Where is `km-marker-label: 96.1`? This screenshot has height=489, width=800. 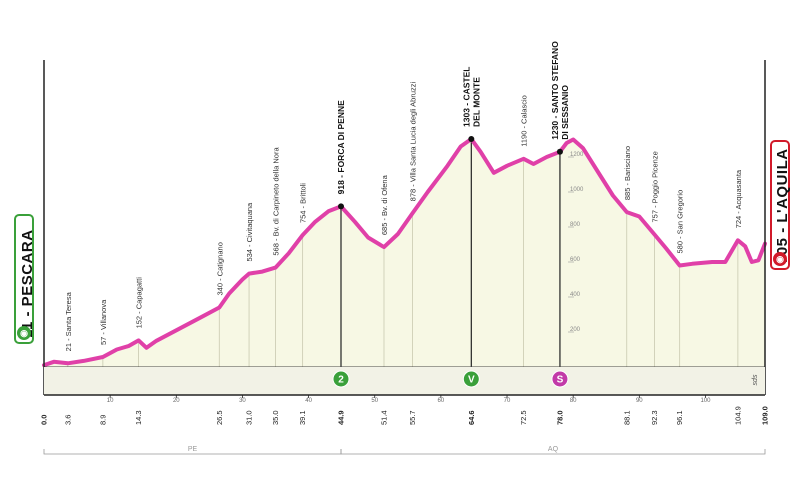 km-marker-label: 96.1 is located at coordinates (679, 417).